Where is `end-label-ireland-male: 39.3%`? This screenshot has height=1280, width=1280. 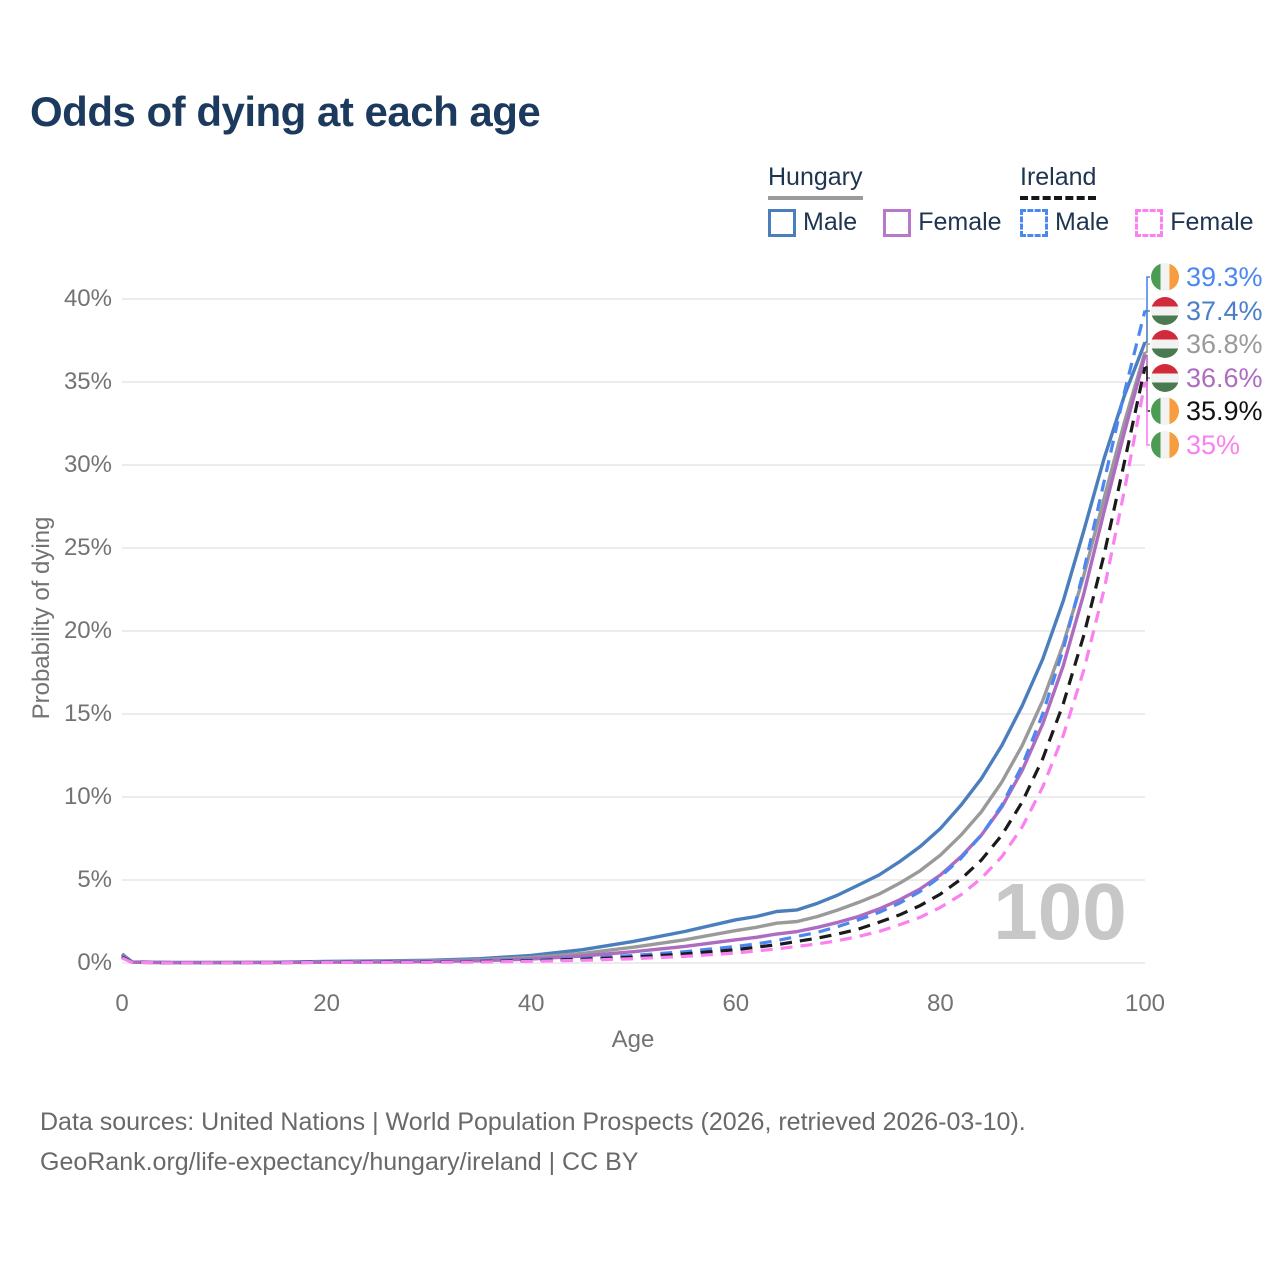 end-label-ireland-male: 39.3% is located at coordinates (1207, 277).